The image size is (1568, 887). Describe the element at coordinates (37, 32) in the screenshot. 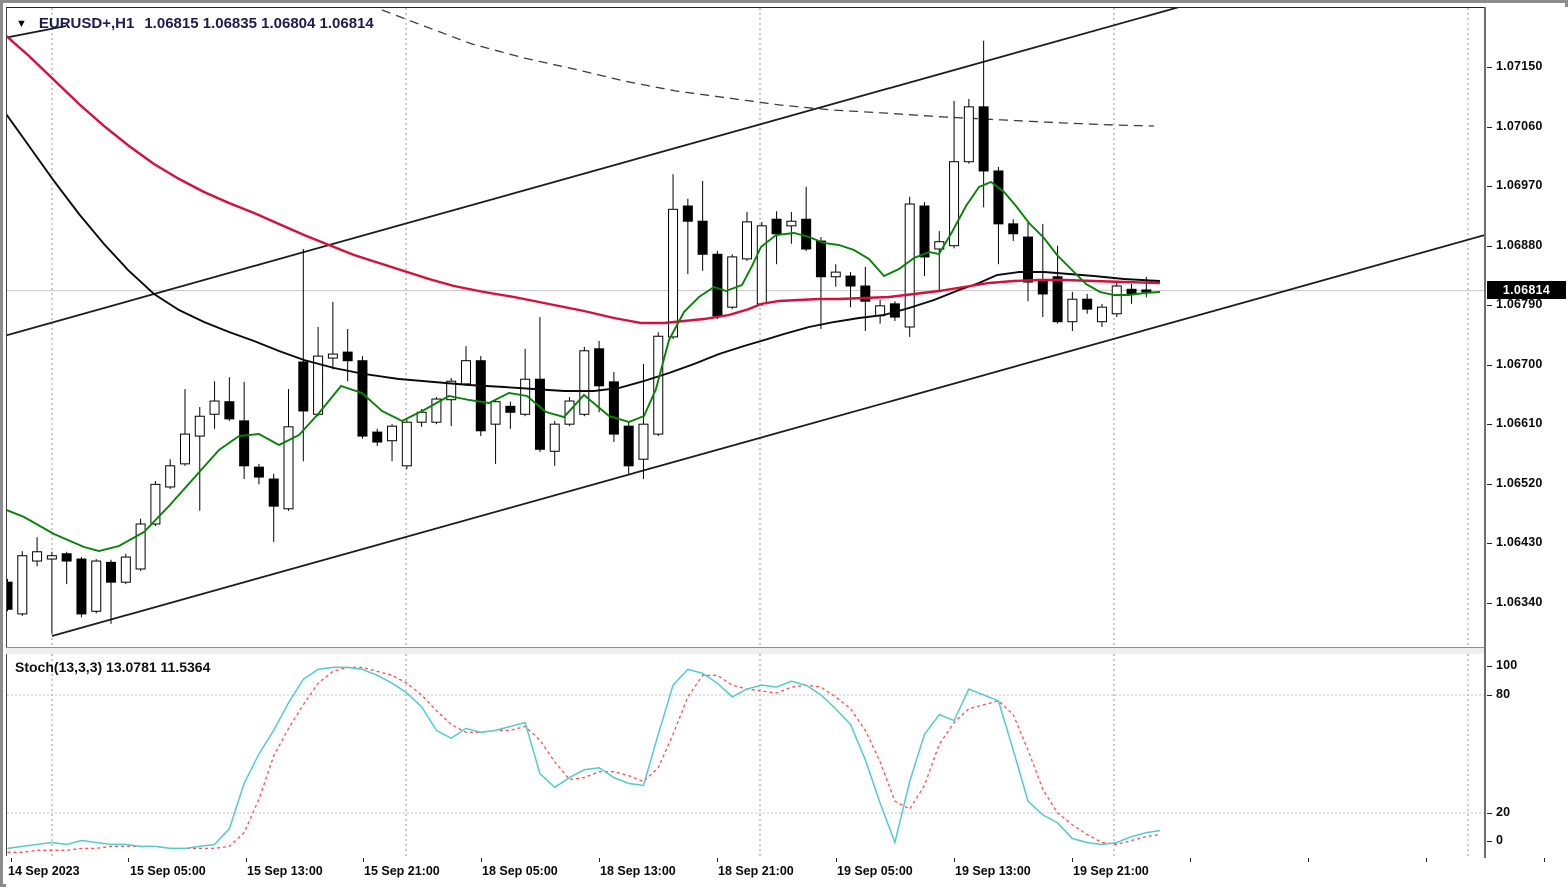

I see `channel-trendline` at that location.